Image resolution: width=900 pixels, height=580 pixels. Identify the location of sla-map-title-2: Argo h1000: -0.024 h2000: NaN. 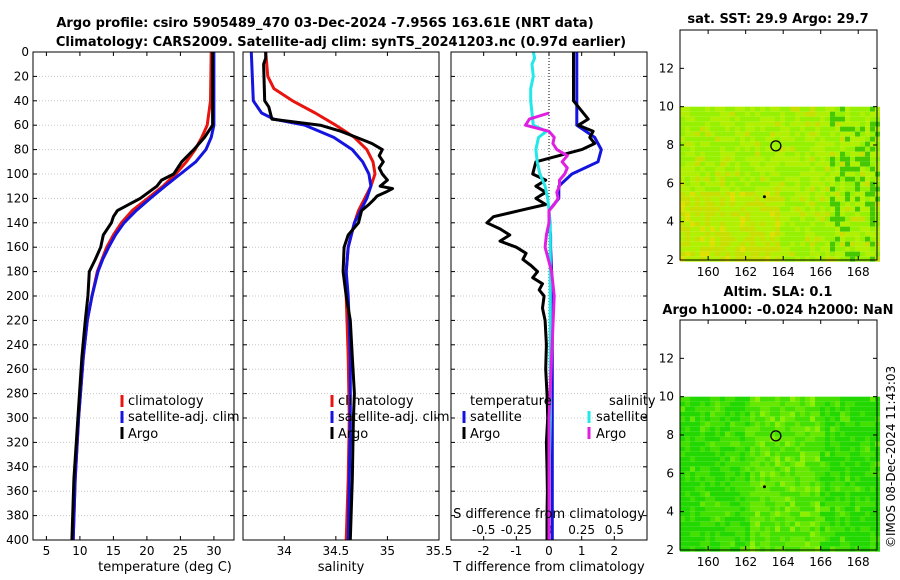
(777, 310).